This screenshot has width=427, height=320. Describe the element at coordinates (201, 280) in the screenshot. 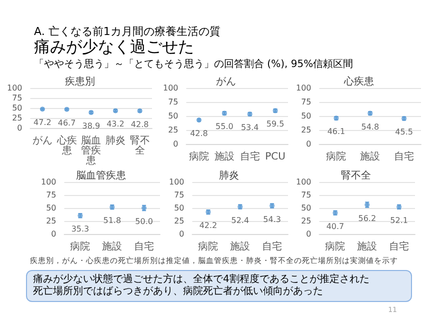

I see `text: 痛みが少ない状態で過ごせた方は、全体で4割程度であることが推定された` at that location.